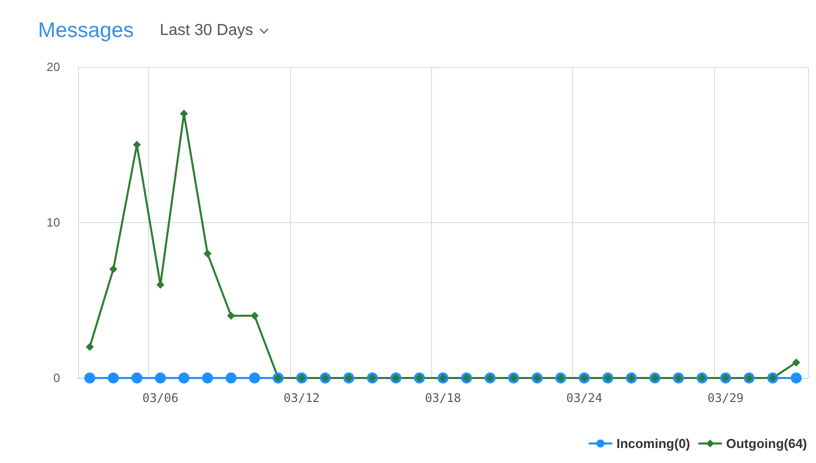  Describe the element at coordinates (653, 443) in the screenshot. I see `legend-label: Incoming(0)` at that location.